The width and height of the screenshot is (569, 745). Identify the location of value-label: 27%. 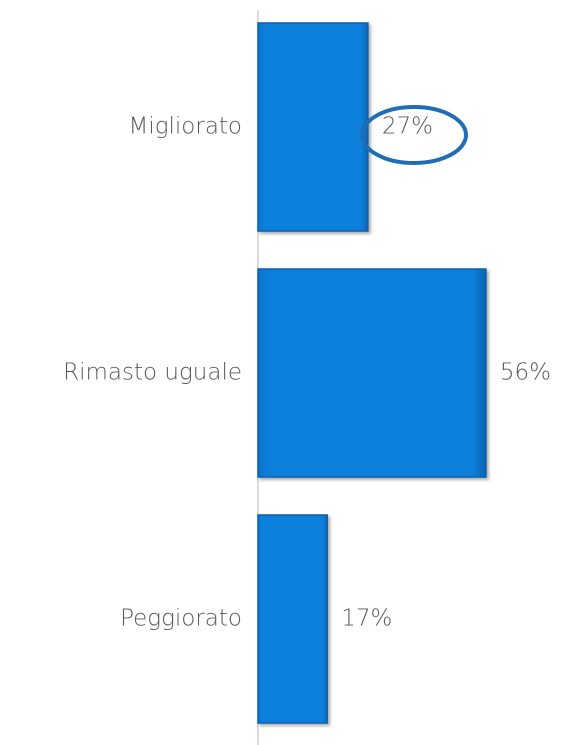
(407, 127).